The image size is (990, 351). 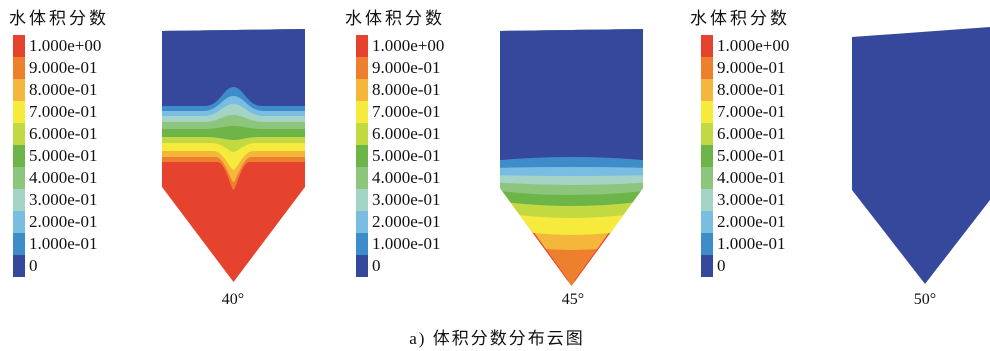 I want to click on contour-plot-45deg, so click(x=571, y=157).